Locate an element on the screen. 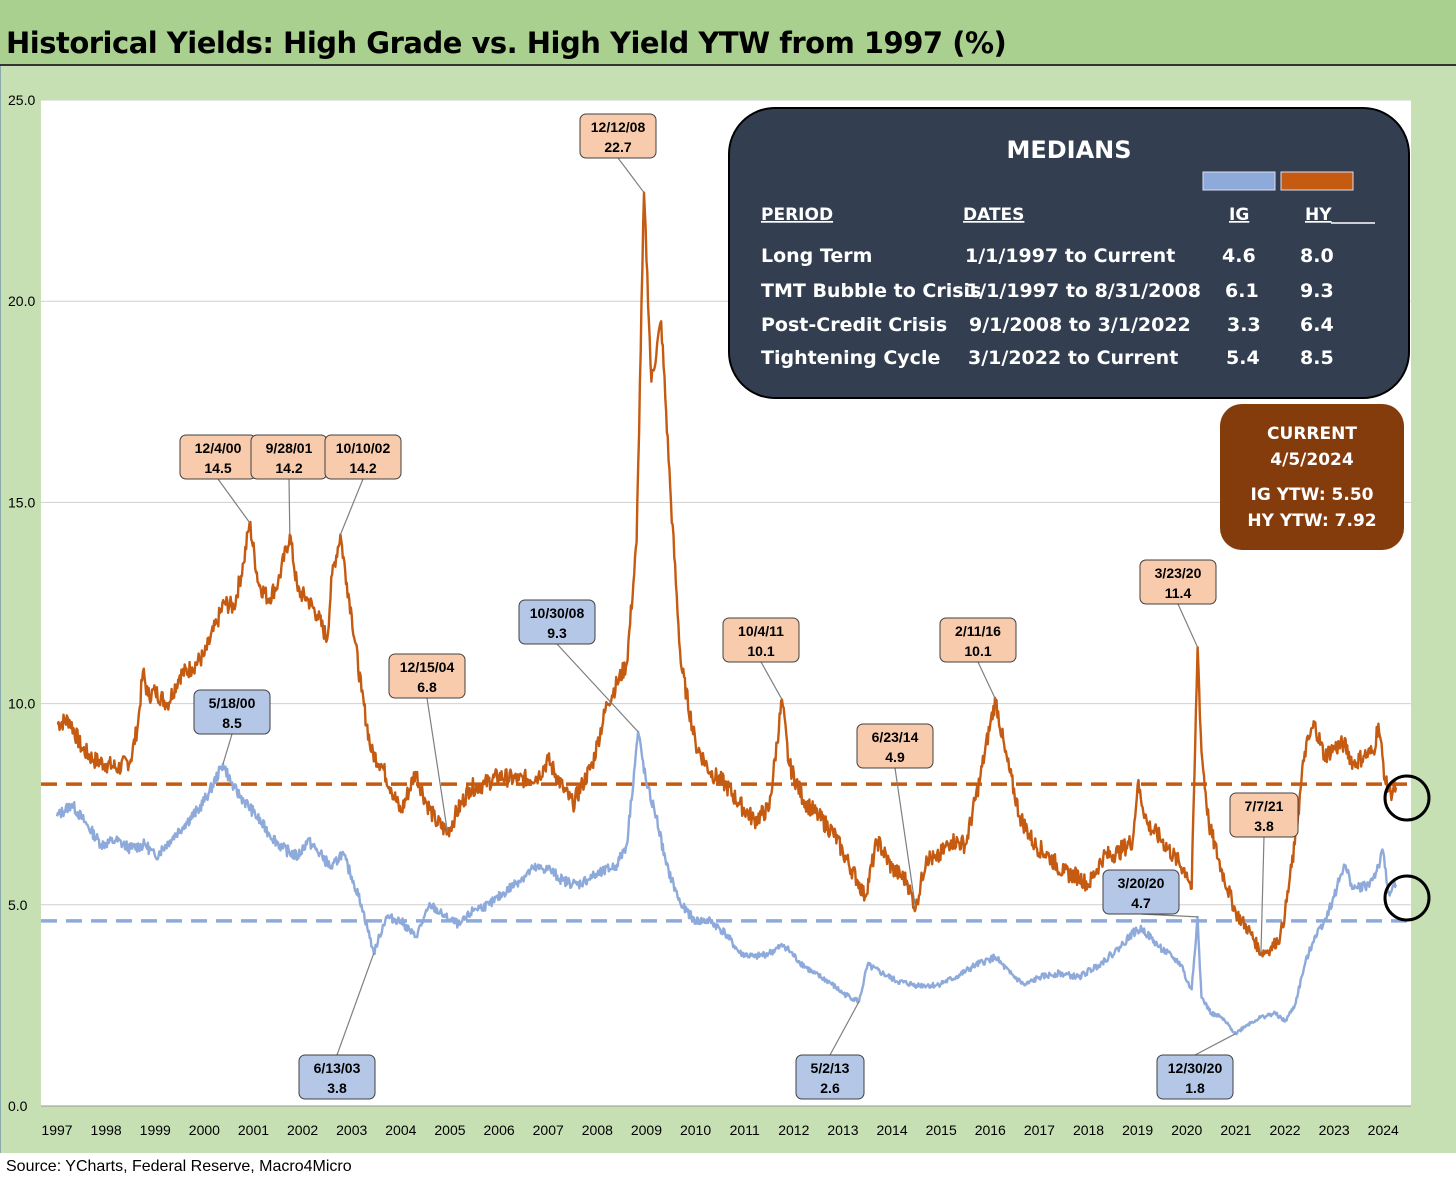  ig-callout-value: 2.6 is located at coordinates (830, 1088).